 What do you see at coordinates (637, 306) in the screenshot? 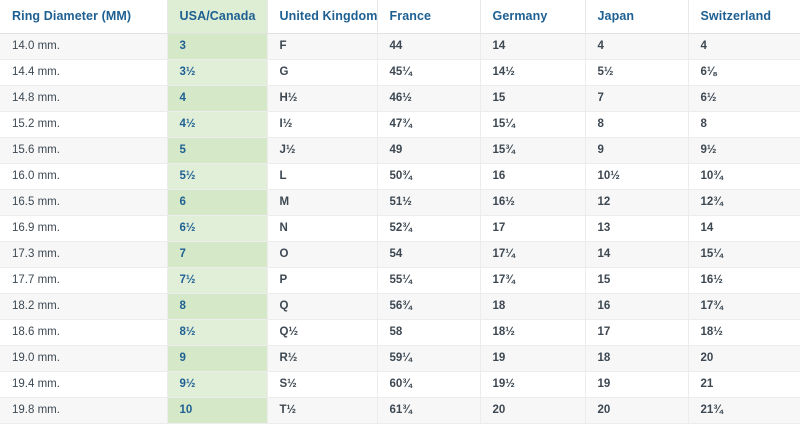
I see `cell-japan: 16` at bounding box center [637, 306].